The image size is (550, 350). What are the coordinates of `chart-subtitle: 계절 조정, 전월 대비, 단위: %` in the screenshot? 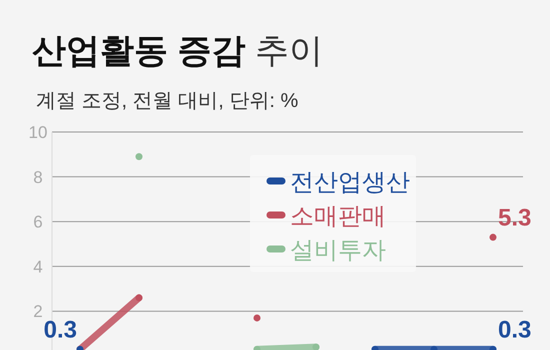 It's located at (167, 101).